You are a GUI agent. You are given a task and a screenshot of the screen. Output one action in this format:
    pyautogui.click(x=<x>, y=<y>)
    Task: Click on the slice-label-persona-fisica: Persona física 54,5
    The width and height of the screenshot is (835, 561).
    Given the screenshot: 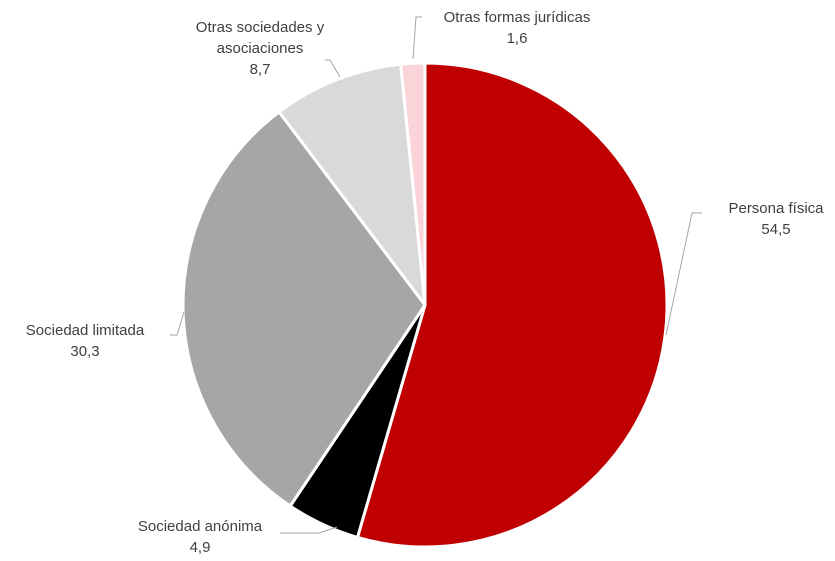 What is the action you would take?
    pyautogui.click(x=776, y=219)
    